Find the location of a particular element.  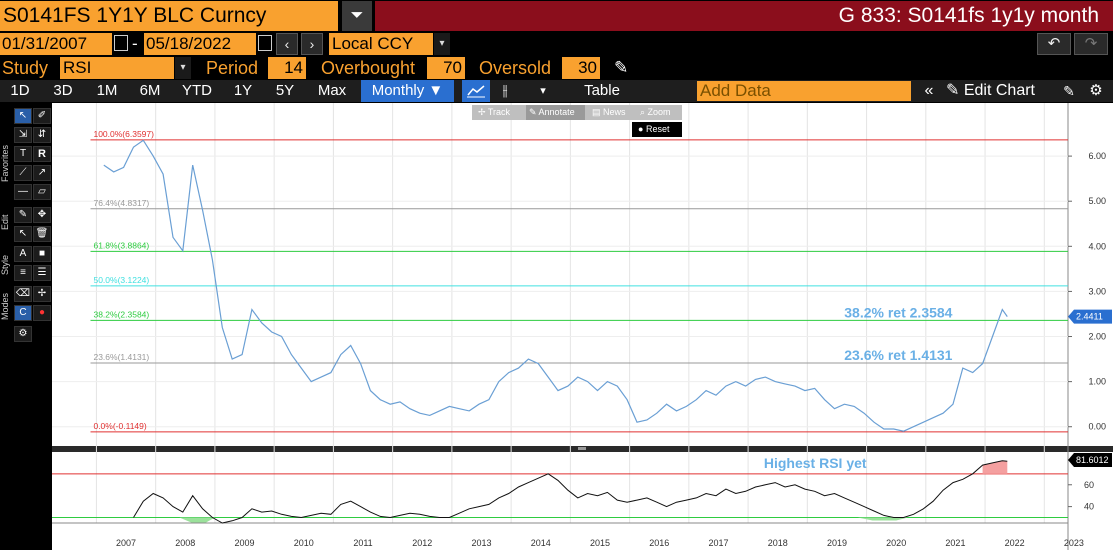

tab-favorites: Favorites is located at coordinates (5, 163).